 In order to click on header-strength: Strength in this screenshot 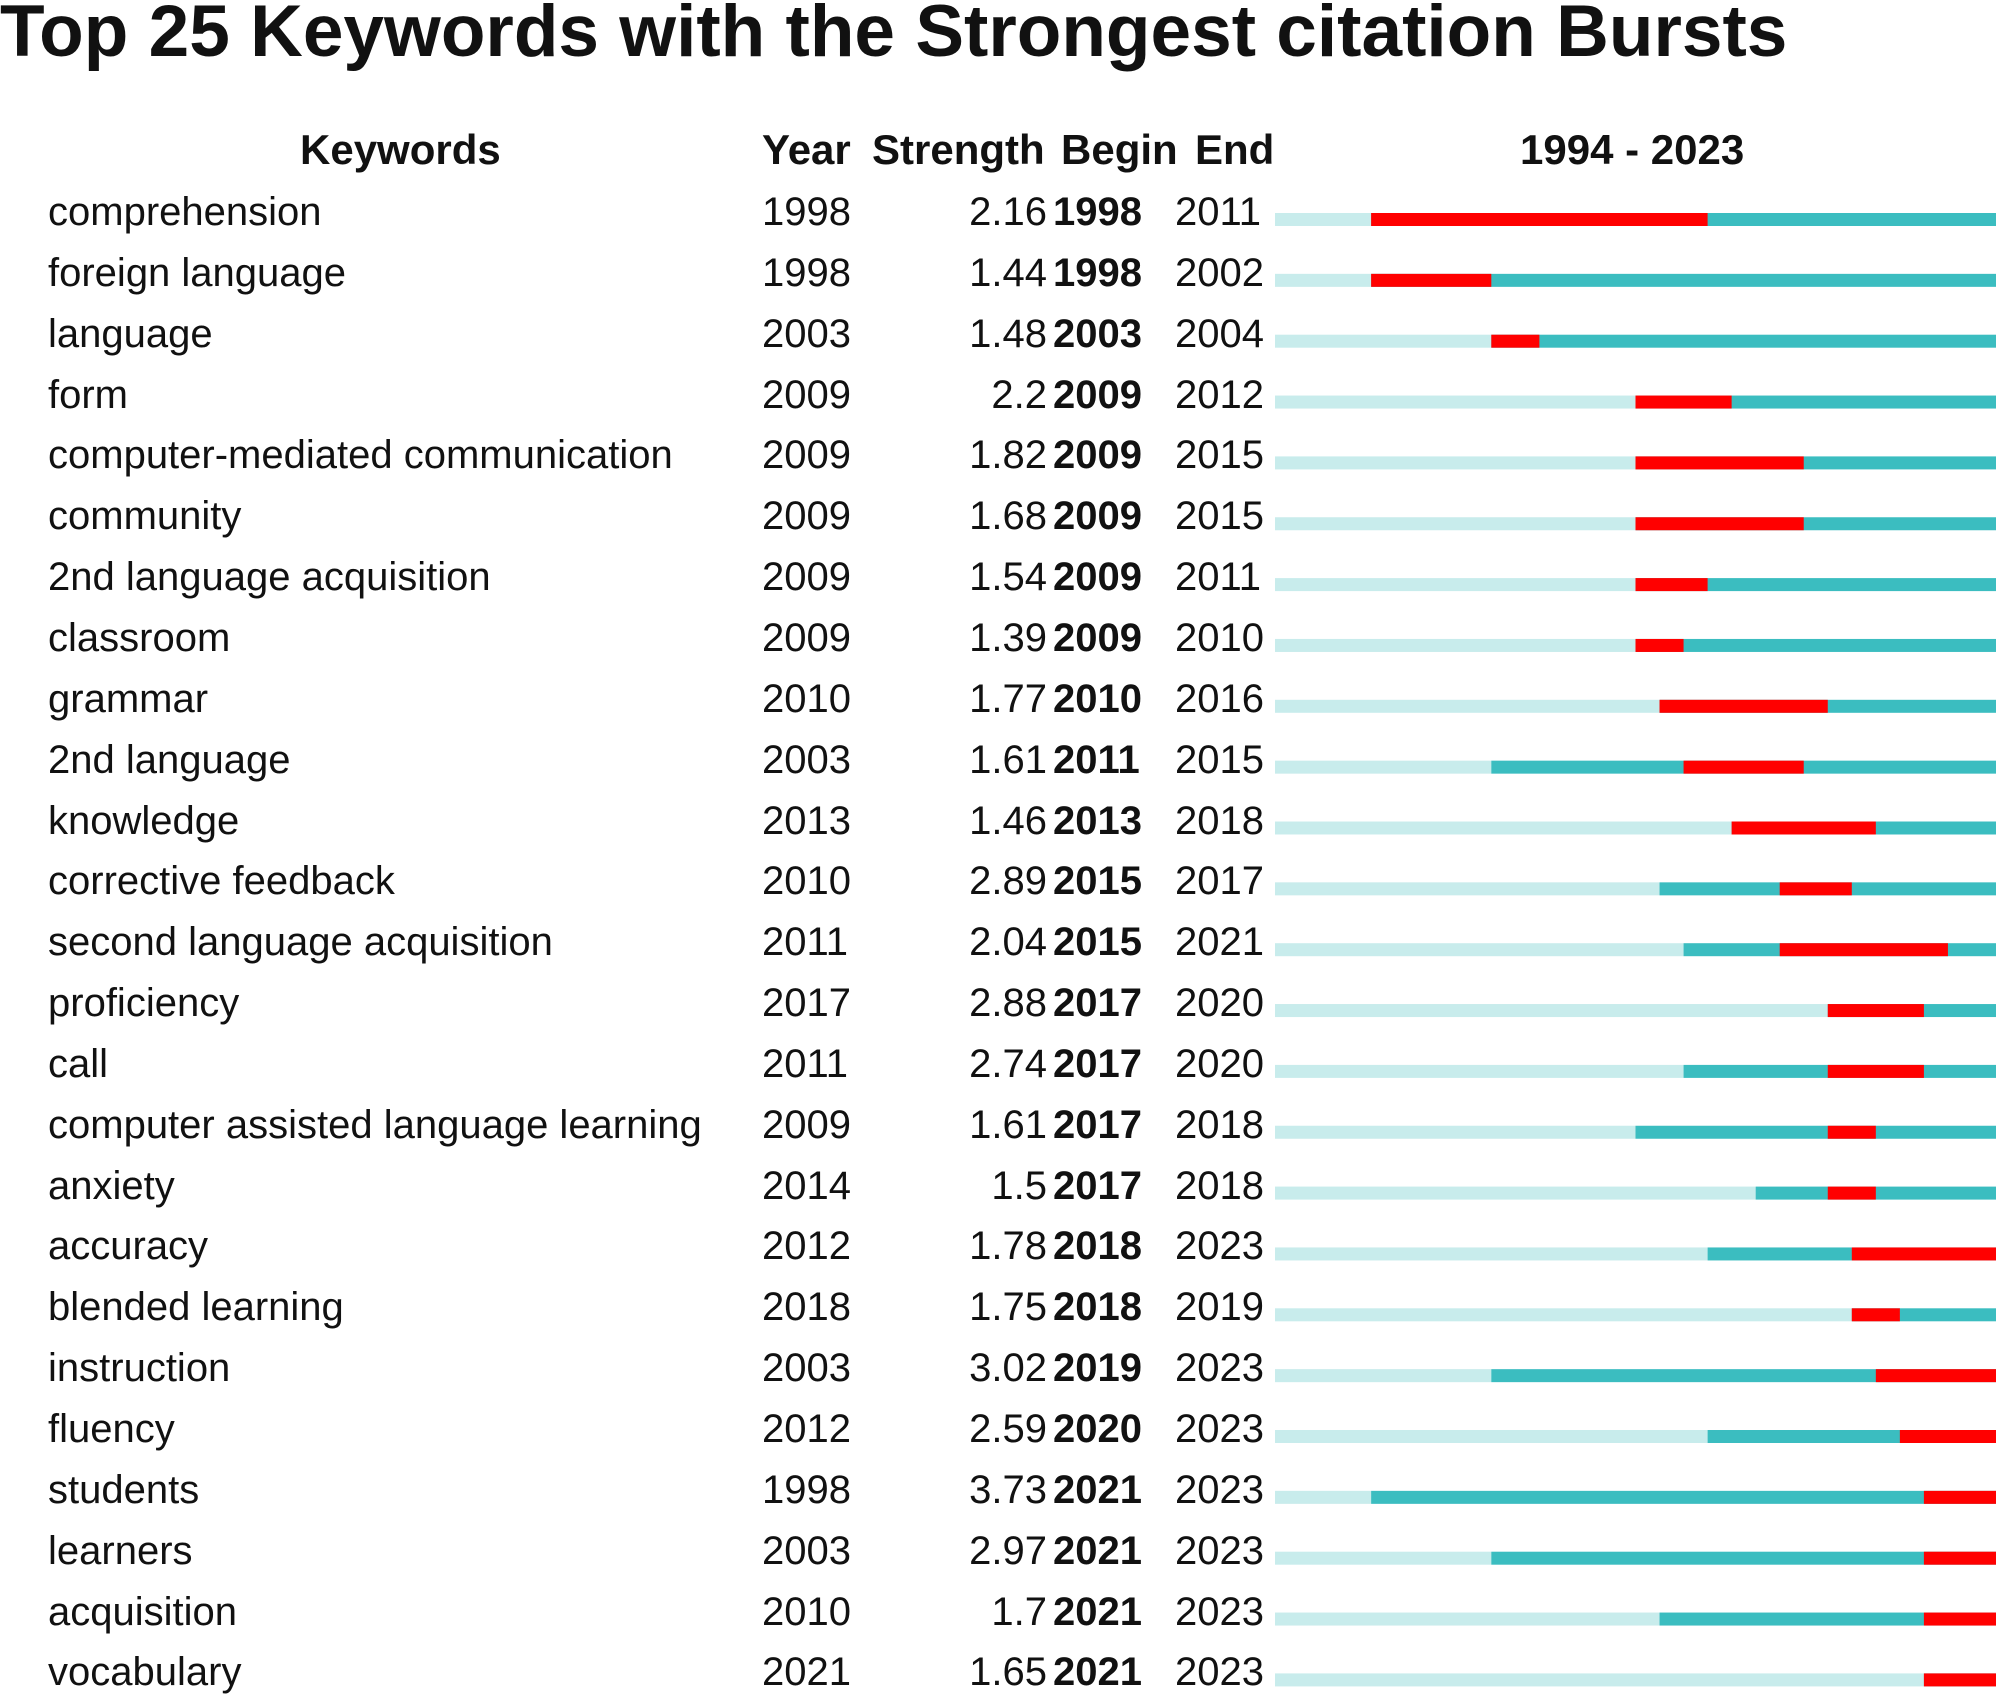, I will do `click(958, 149)`.